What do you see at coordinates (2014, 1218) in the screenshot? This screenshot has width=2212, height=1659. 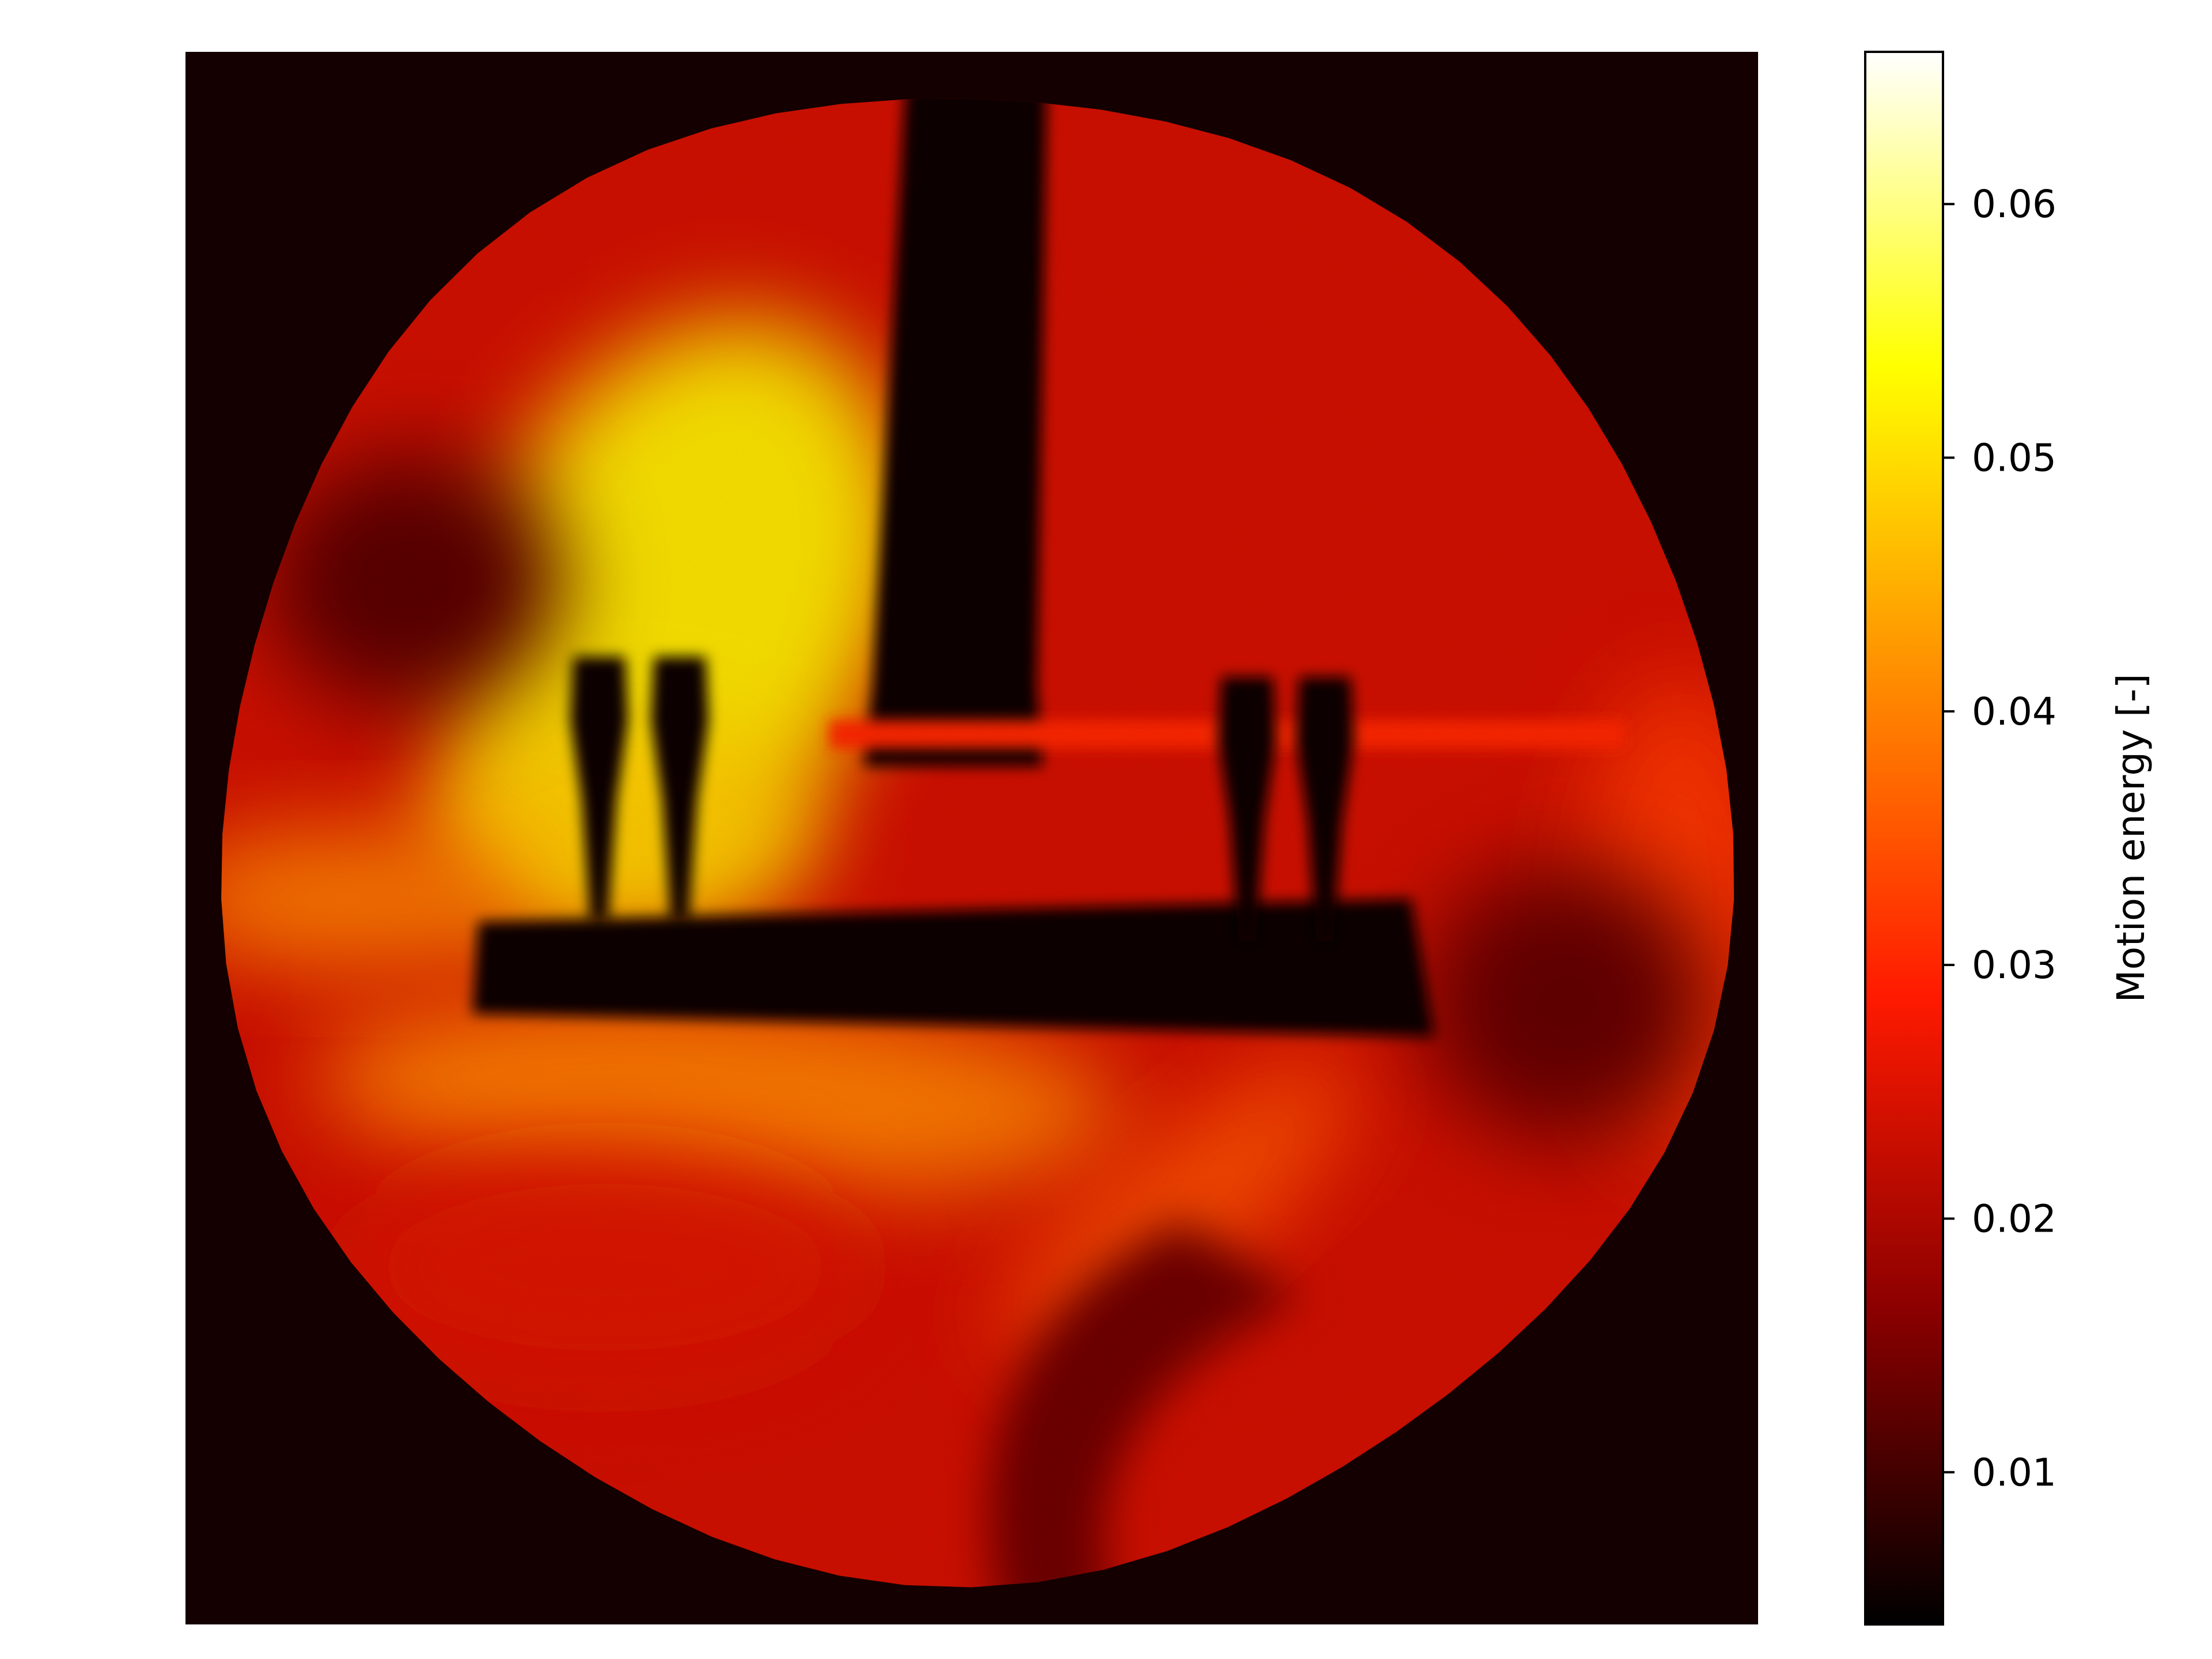 I see `colorbar-tick-label: 0.02` at bounding box center [2014, 1218].